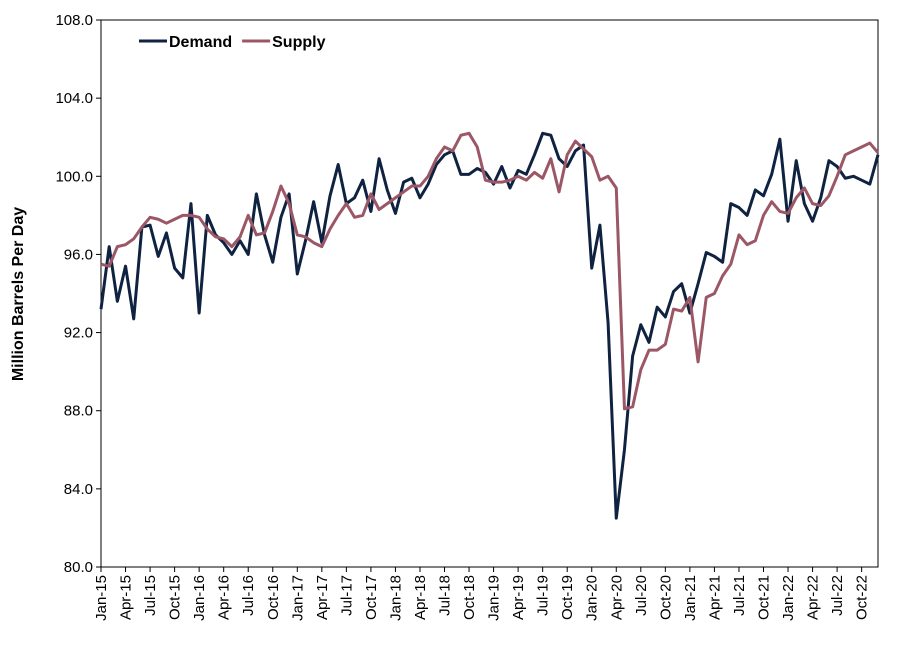 This screenshot has height=654, width=900. Describe the element at coordinates (371, 597) in the screenshot. I see `x-tick-label: Oct-17` at that location.